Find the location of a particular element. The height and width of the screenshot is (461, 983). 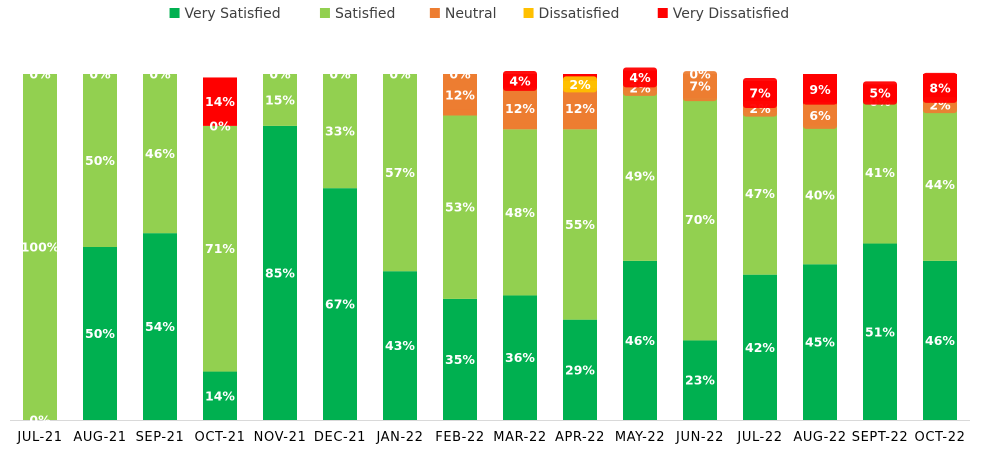

data-label-mar-22-satisfied: 48% is located at coordinates (520, 212).